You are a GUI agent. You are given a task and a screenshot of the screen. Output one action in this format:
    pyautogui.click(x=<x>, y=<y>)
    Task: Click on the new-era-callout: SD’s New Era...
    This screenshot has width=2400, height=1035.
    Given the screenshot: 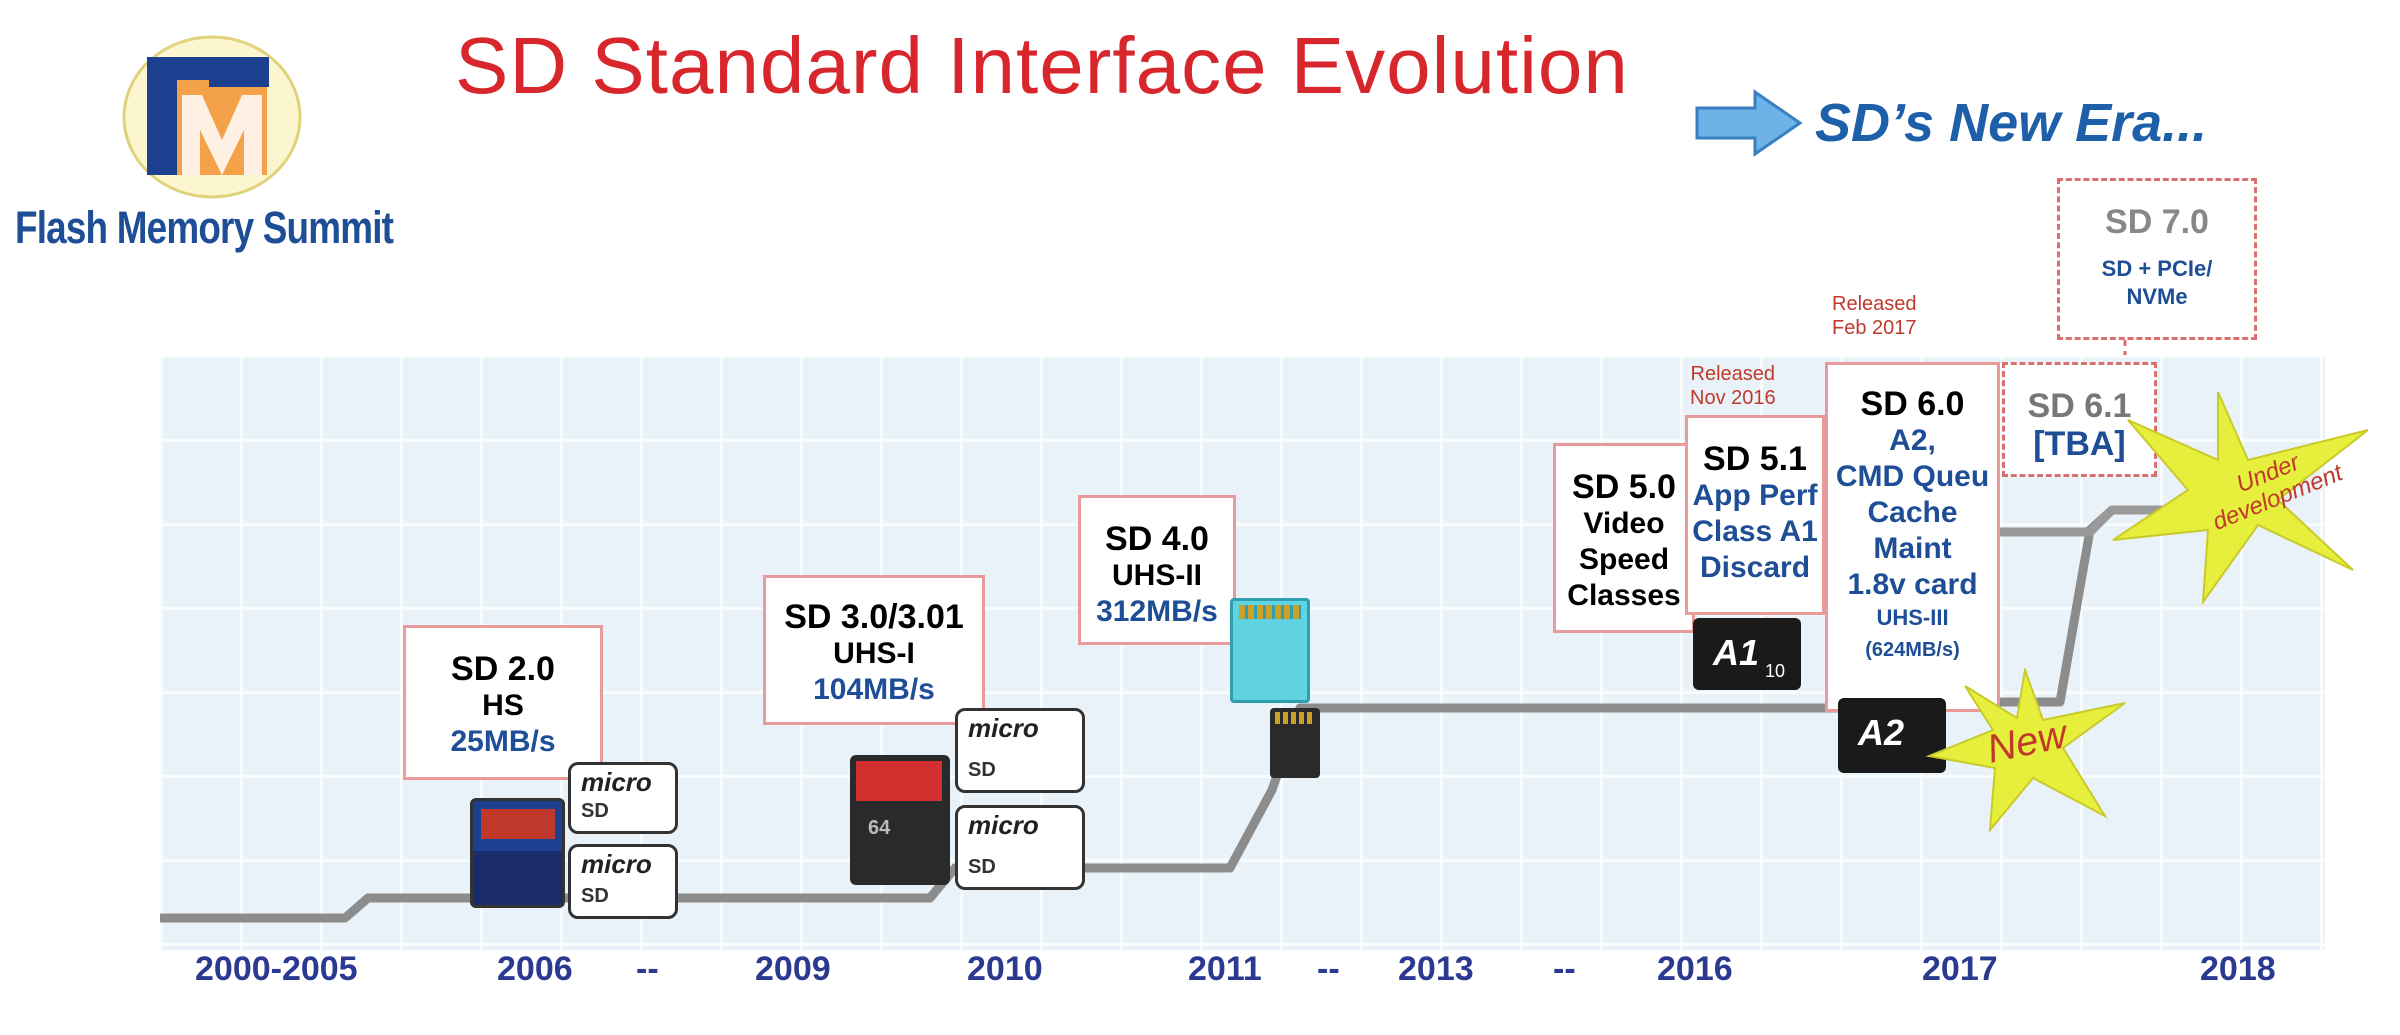 What is the action you would take?
    pyautogui.click(x=1955, y=123)
    